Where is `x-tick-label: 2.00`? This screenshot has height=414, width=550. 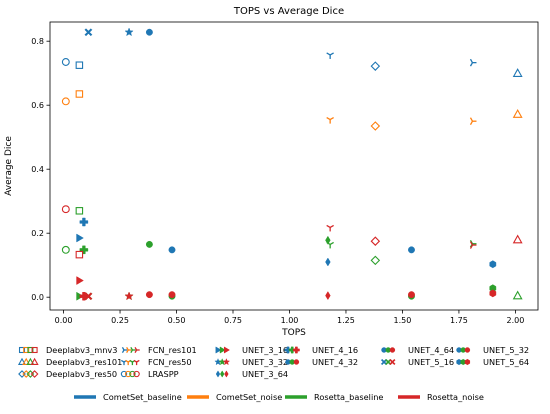 x-tick-label: 2.00 is located at coordinates (516, 320).